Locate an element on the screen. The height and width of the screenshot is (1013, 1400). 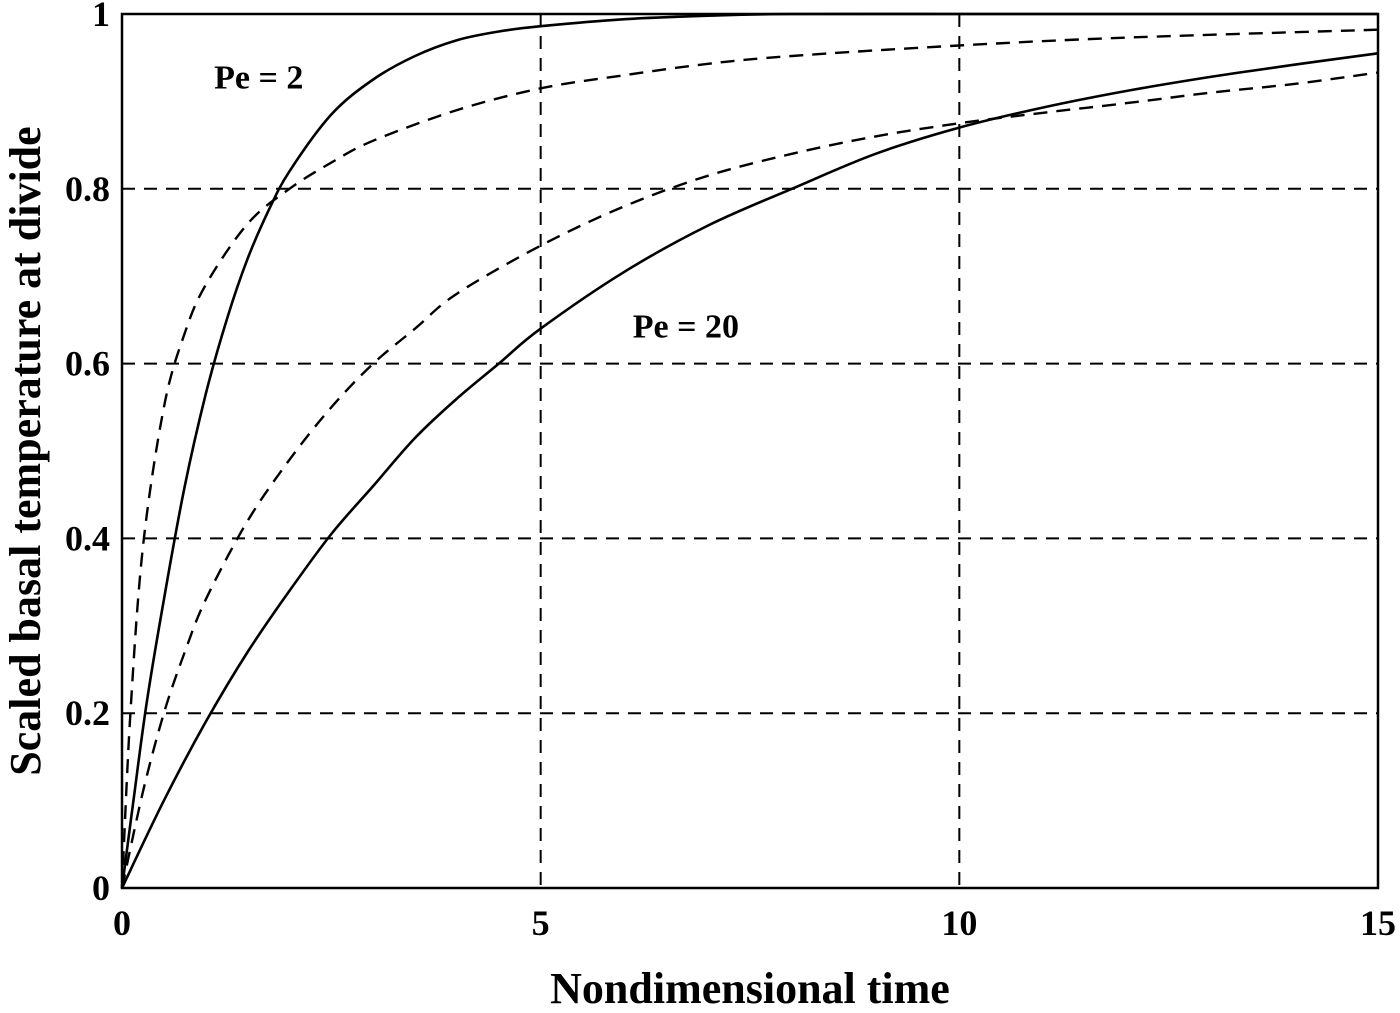
y-tick-label-1: 0.2 is located at coordinates (87, 713).